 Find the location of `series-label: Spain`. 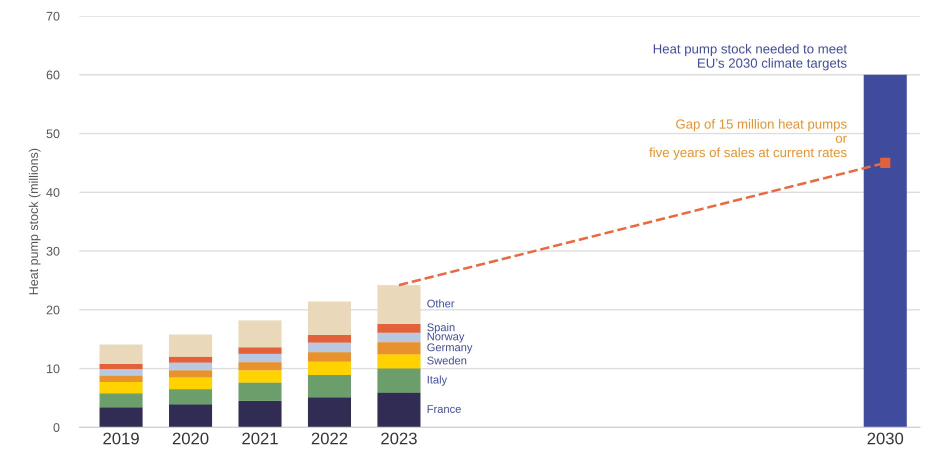

series-label: Spain is located at coordinates (440, 328).